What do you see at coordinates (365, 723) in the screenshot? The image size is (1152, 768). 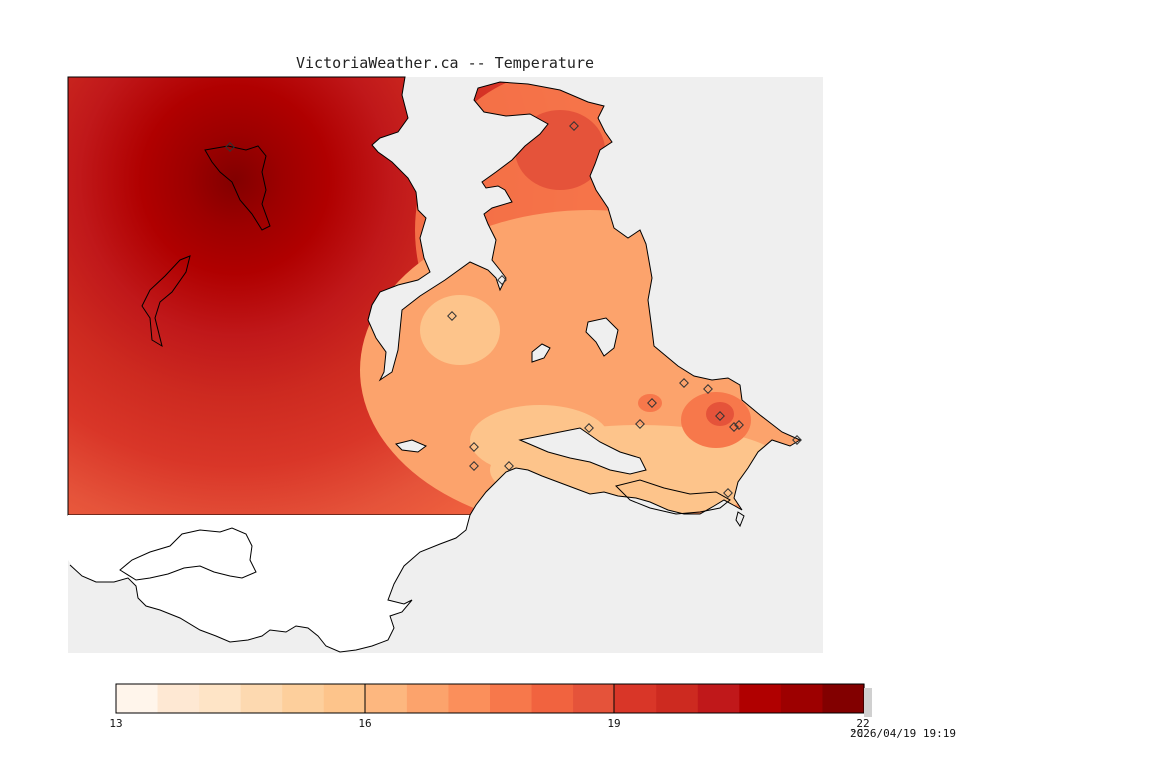 I see `scale-tick-label: 16` at bounding box center [365, 723].